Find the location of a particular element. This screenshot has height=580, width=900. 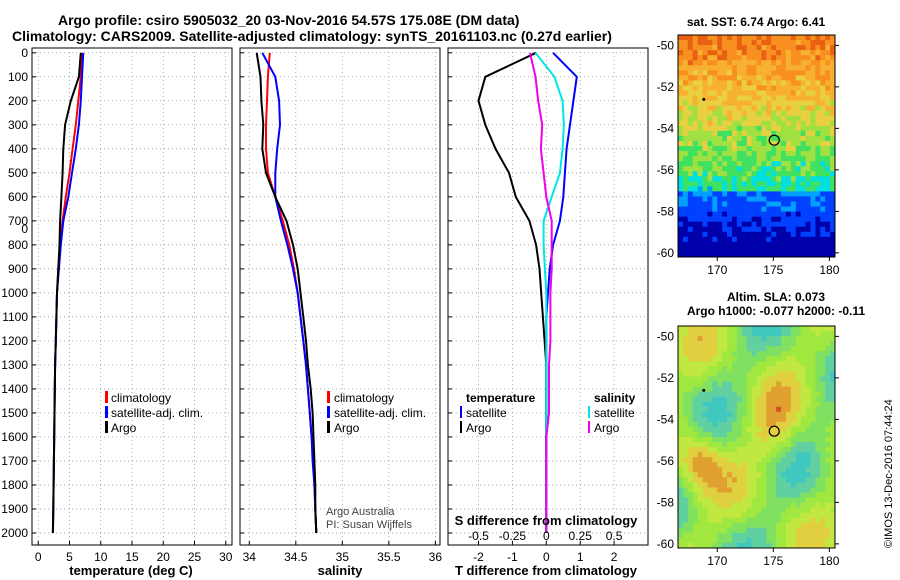

annotation-argo-australia: Argo Australia is located at coordinates (360, 512).